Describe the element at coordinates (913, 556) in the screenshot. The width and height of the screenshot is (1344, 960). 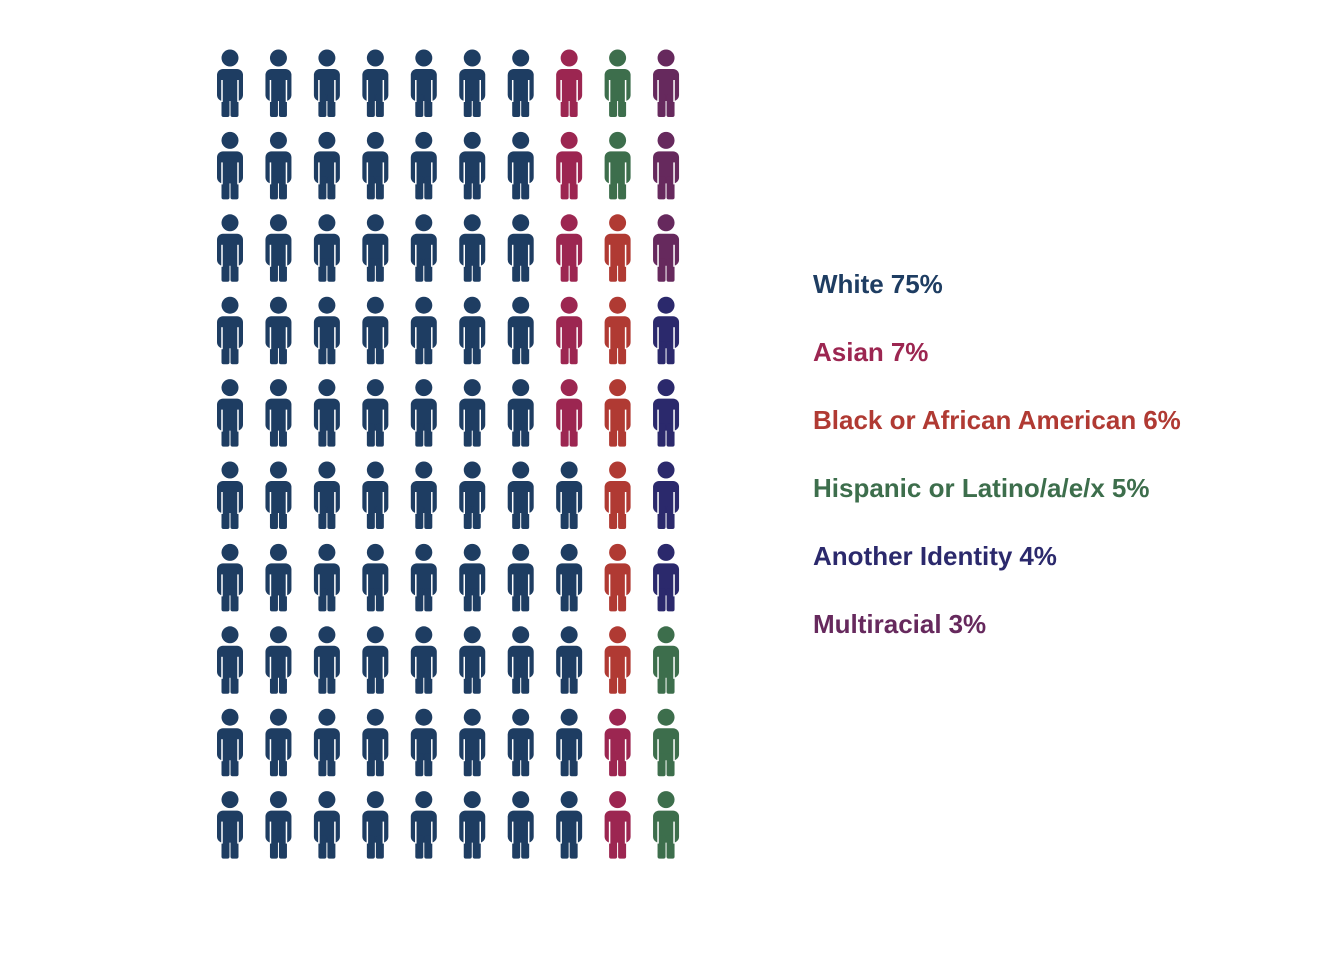
I see `legend-name: Another Identity` at that location.